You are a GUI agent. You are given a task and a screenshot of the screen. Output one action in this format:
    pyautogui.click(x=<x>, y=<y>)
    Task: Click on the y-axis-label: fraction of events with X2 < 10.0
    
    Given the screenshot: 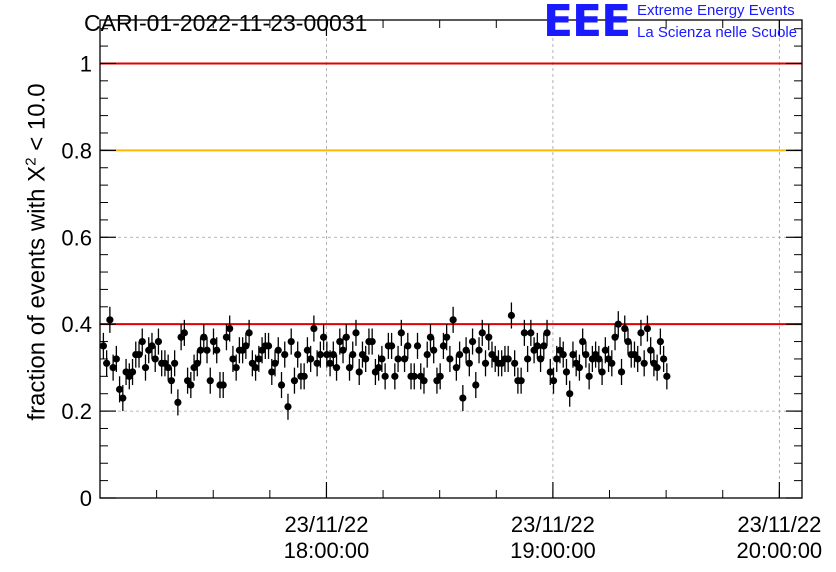 What is the action you would take?
    pyautogui.click(x=37, y=251)
    